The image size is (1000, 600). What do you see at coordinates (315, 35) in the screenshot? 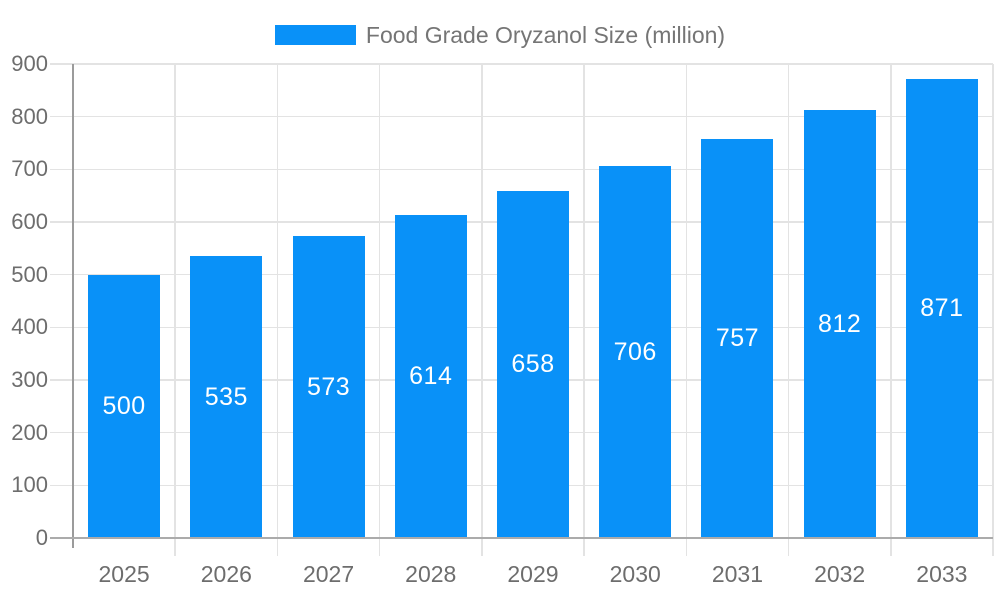
I see `legend-swatch-icon` at bounding box center [315, 35].